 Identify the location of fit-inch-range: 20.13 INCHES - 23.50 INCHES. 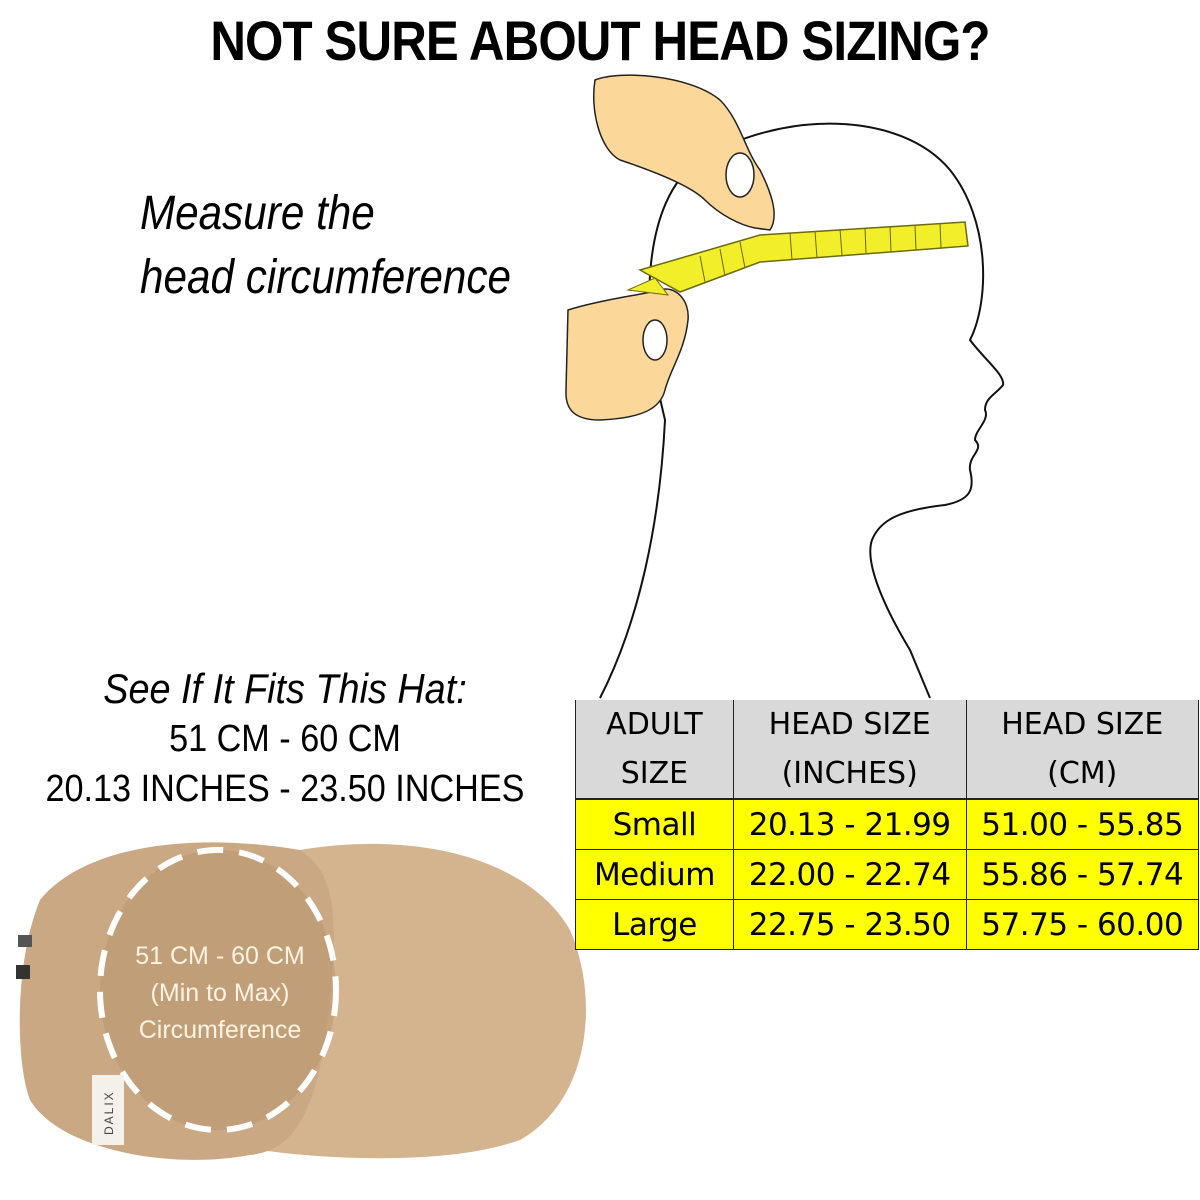
(285, 789).